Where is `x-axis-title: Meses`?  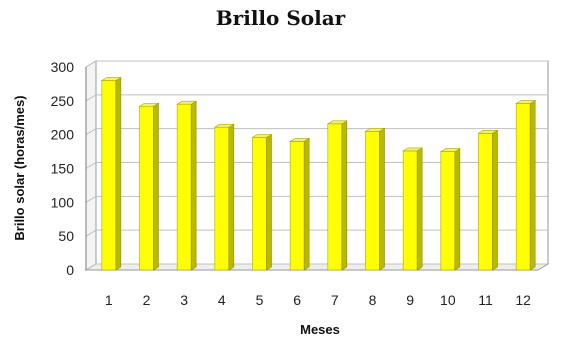 x-axis-title: Meses is located at coordinates (320, 329).